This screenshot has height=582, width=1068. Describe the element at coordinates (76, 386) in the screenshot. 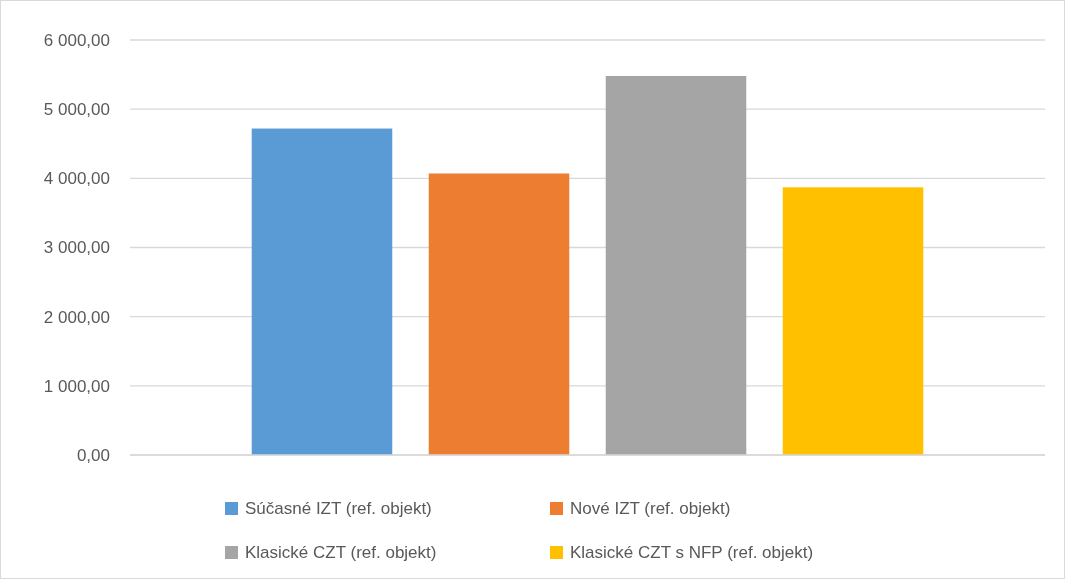

I see `y-tick-label: 1 000,00` at that location.